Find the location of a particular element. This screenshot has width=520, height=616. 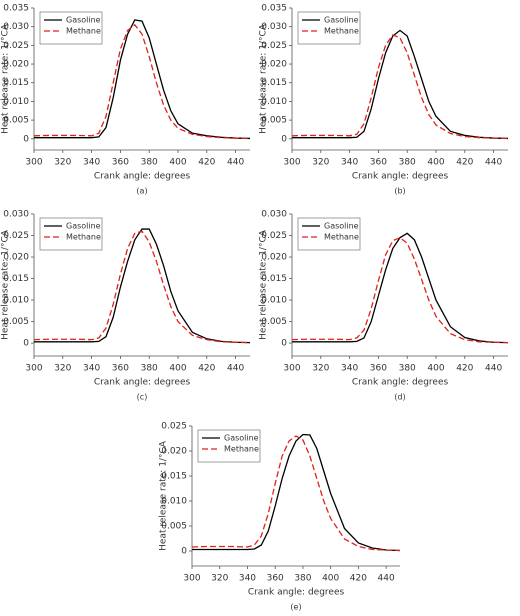

caption: (c) is located at coordinates (142, 397).